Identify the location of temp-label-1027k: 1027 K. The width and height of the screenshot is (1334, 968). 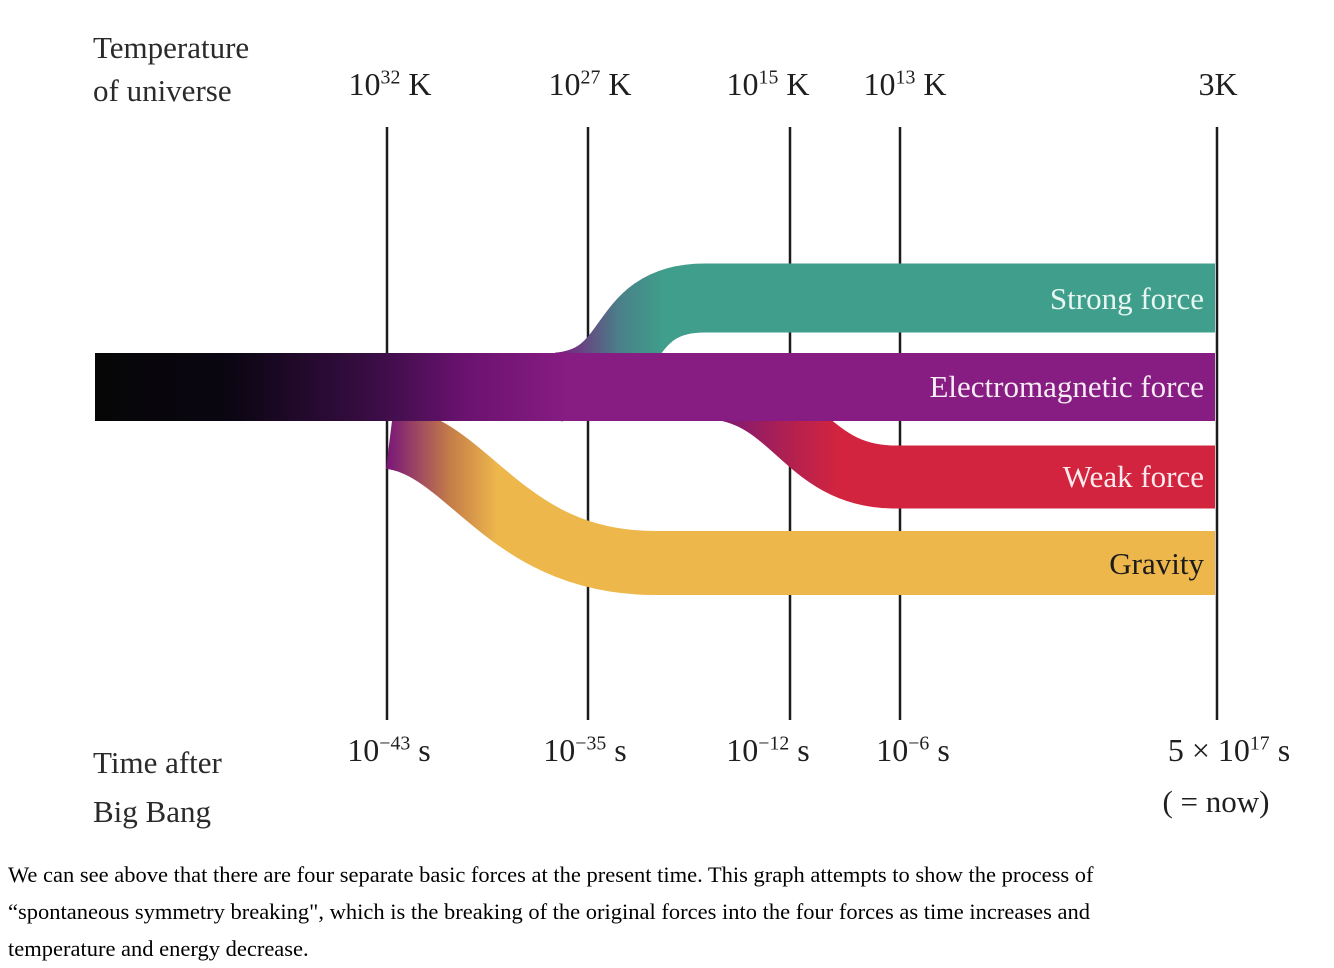
(590, 84).